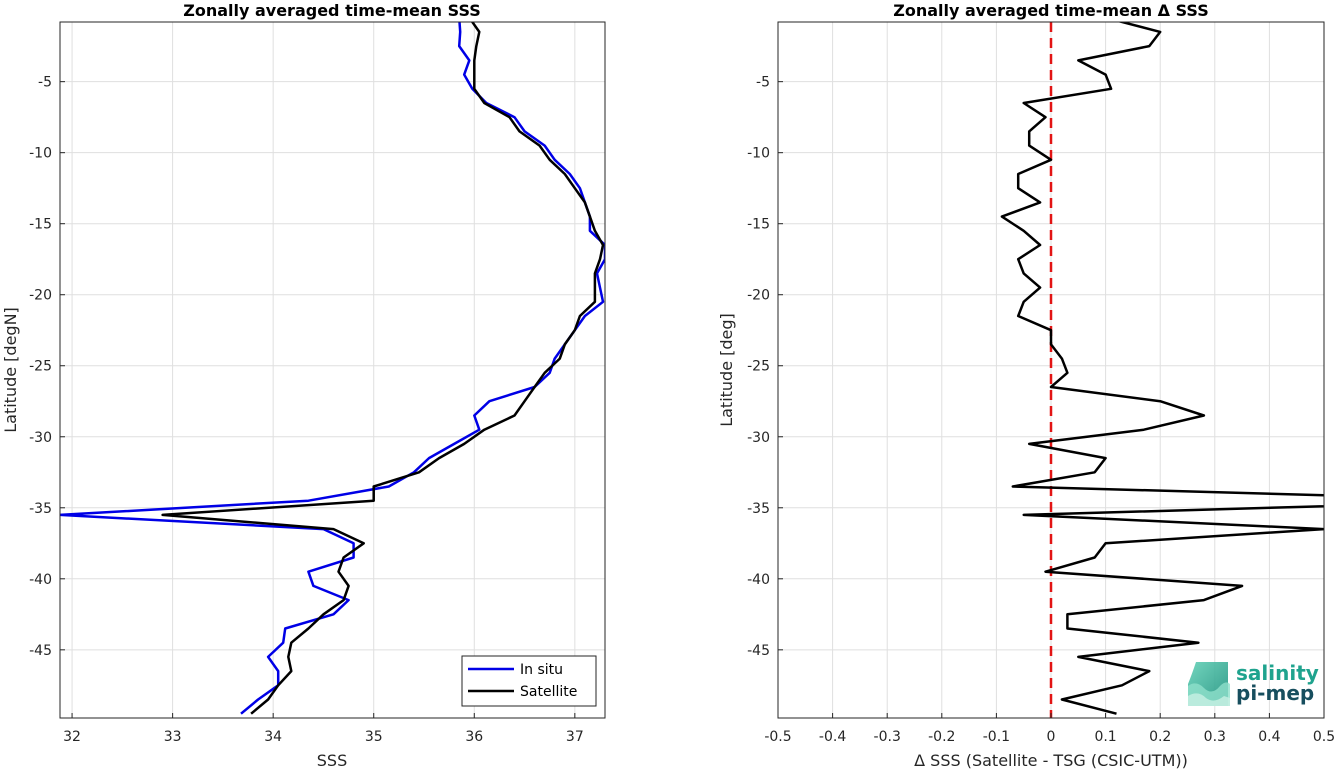 The image size is (1336, 769). Describe the element at coordinates (10, 370) in the screenshot. I see `y-axis-label: Latitude [degN]` at that location.